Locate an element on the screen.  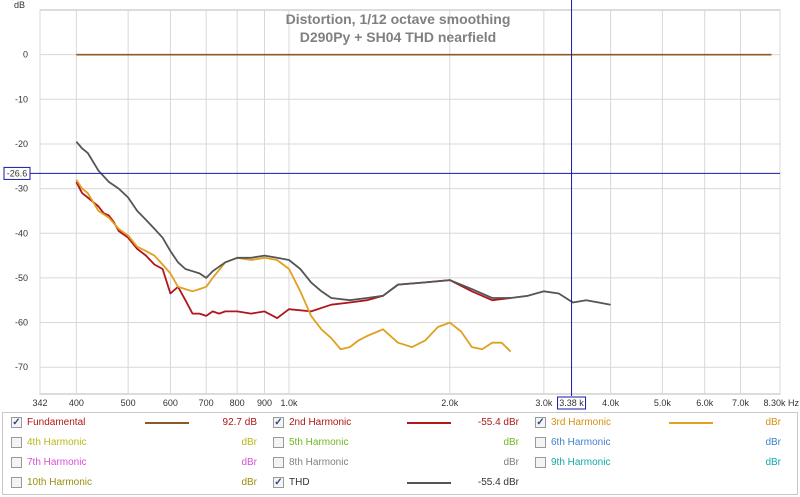
legend-label: 6th Harmonic is located at coordinates (581, 442).